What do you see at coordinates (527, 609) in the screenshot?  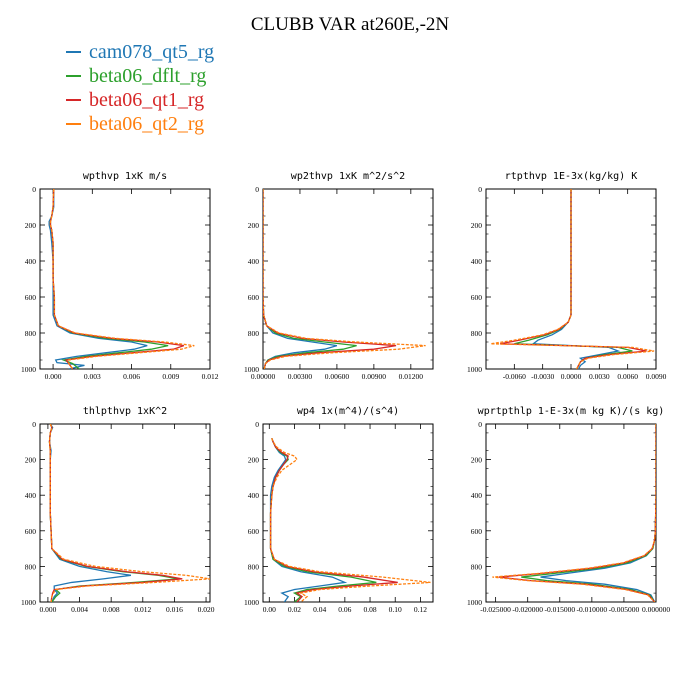 I see `x-tick-label: -0.020000` at bounding box center [527, 609].